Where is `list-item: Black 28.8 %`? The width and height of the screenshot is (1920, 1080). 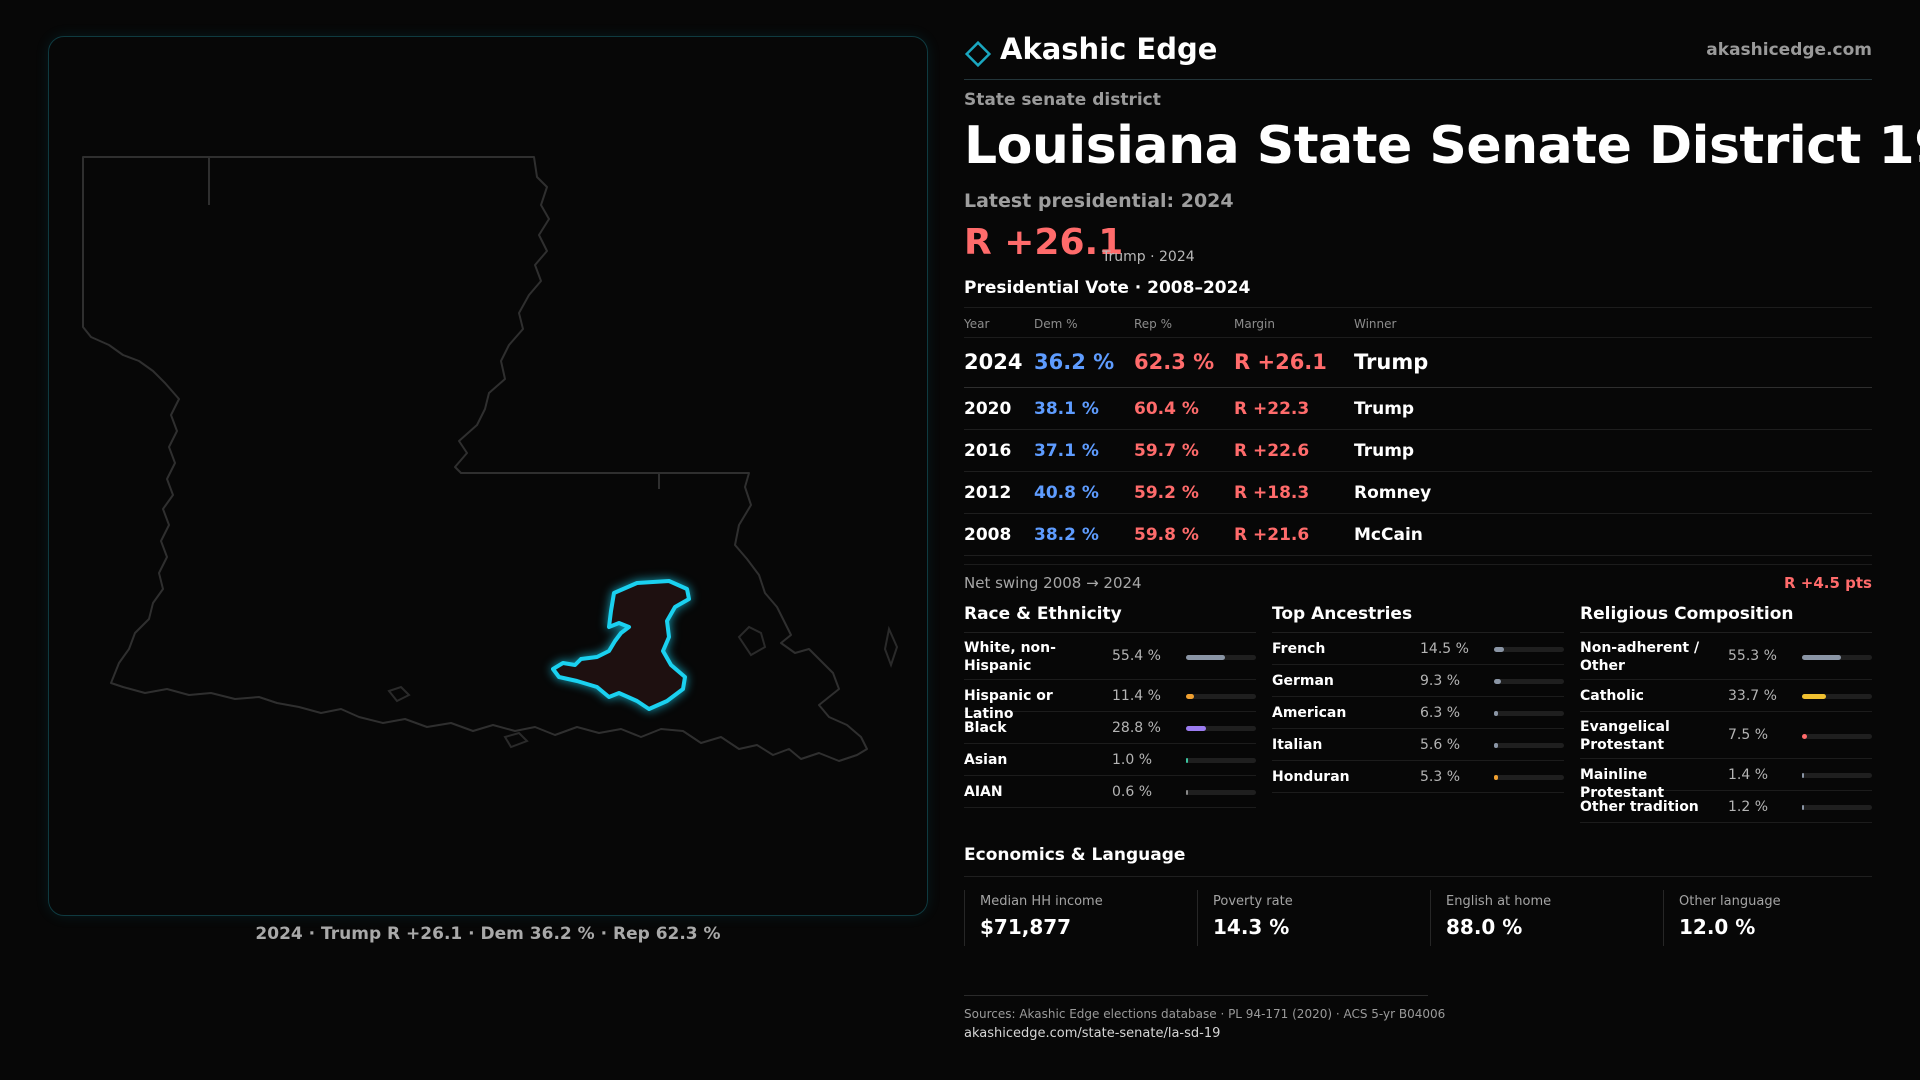
list-item: Black 28.8 % is located at coordinates (1110, 728).